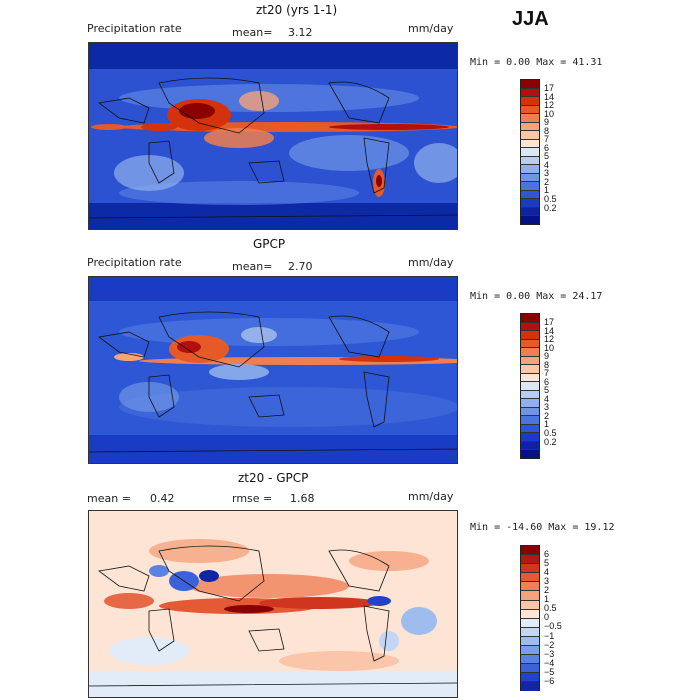 This screenshot has height=700, width=700. I want to click on min-max-text: Min = 0.00 Max = 24.17, so click(536, 296).